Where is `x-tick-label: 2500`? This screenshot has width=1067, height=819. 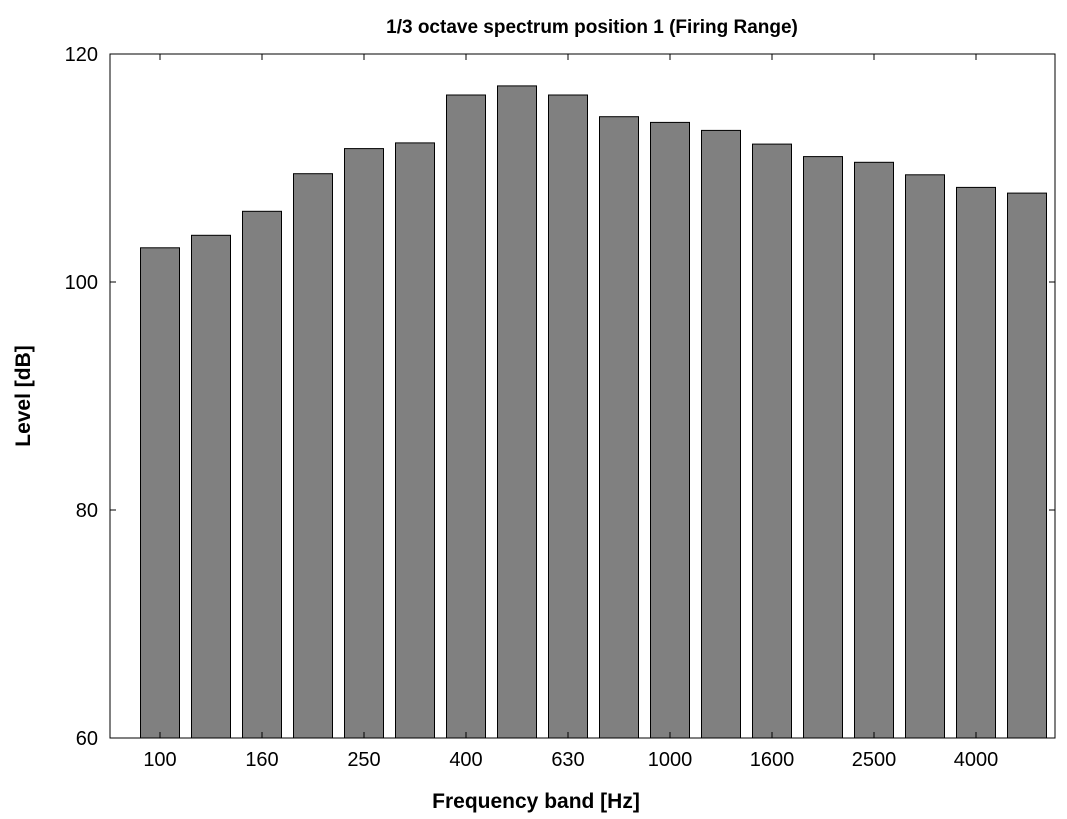
x-tick-label: 2500 is located at coordinates (874, 760).